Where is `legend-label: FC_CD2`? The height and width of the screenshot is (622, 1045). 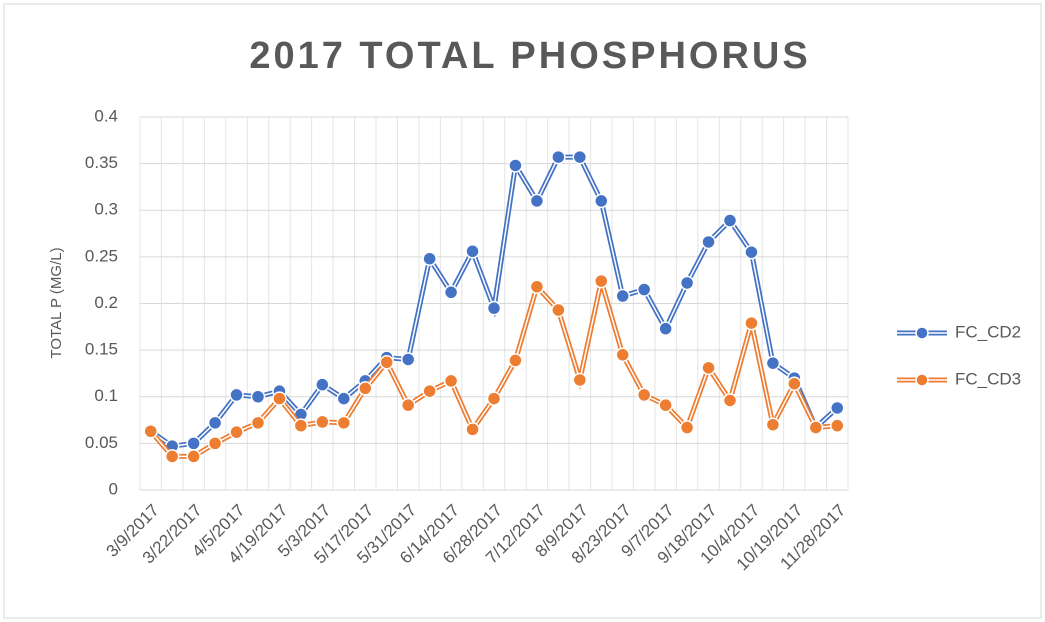 legend-label: FC_CD2 is located at coordinates (988, 331).